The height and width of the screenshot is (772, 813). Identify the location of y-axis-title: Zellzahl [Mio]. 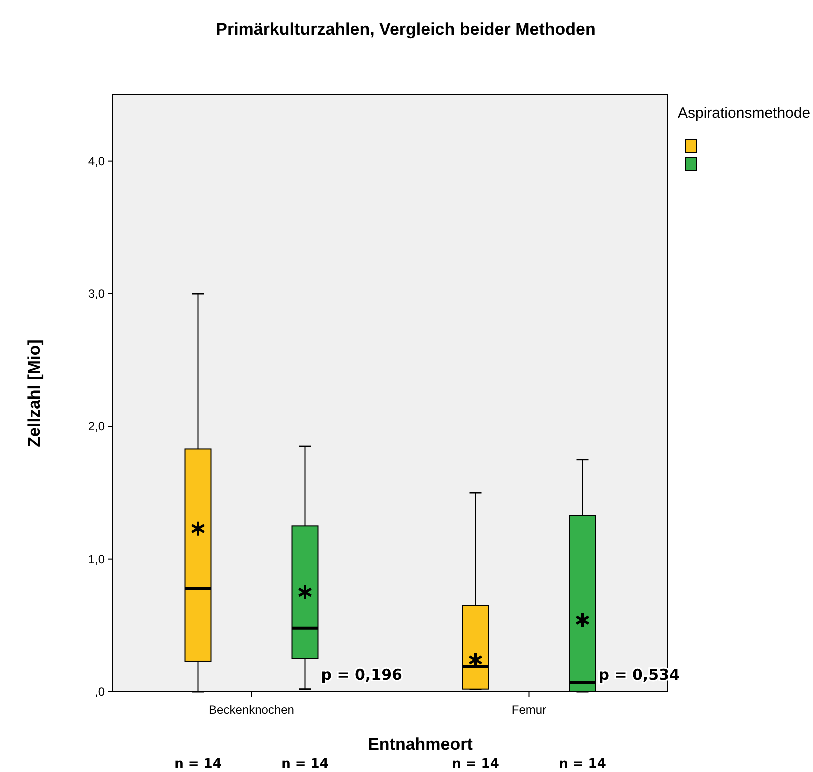
(34, 394).